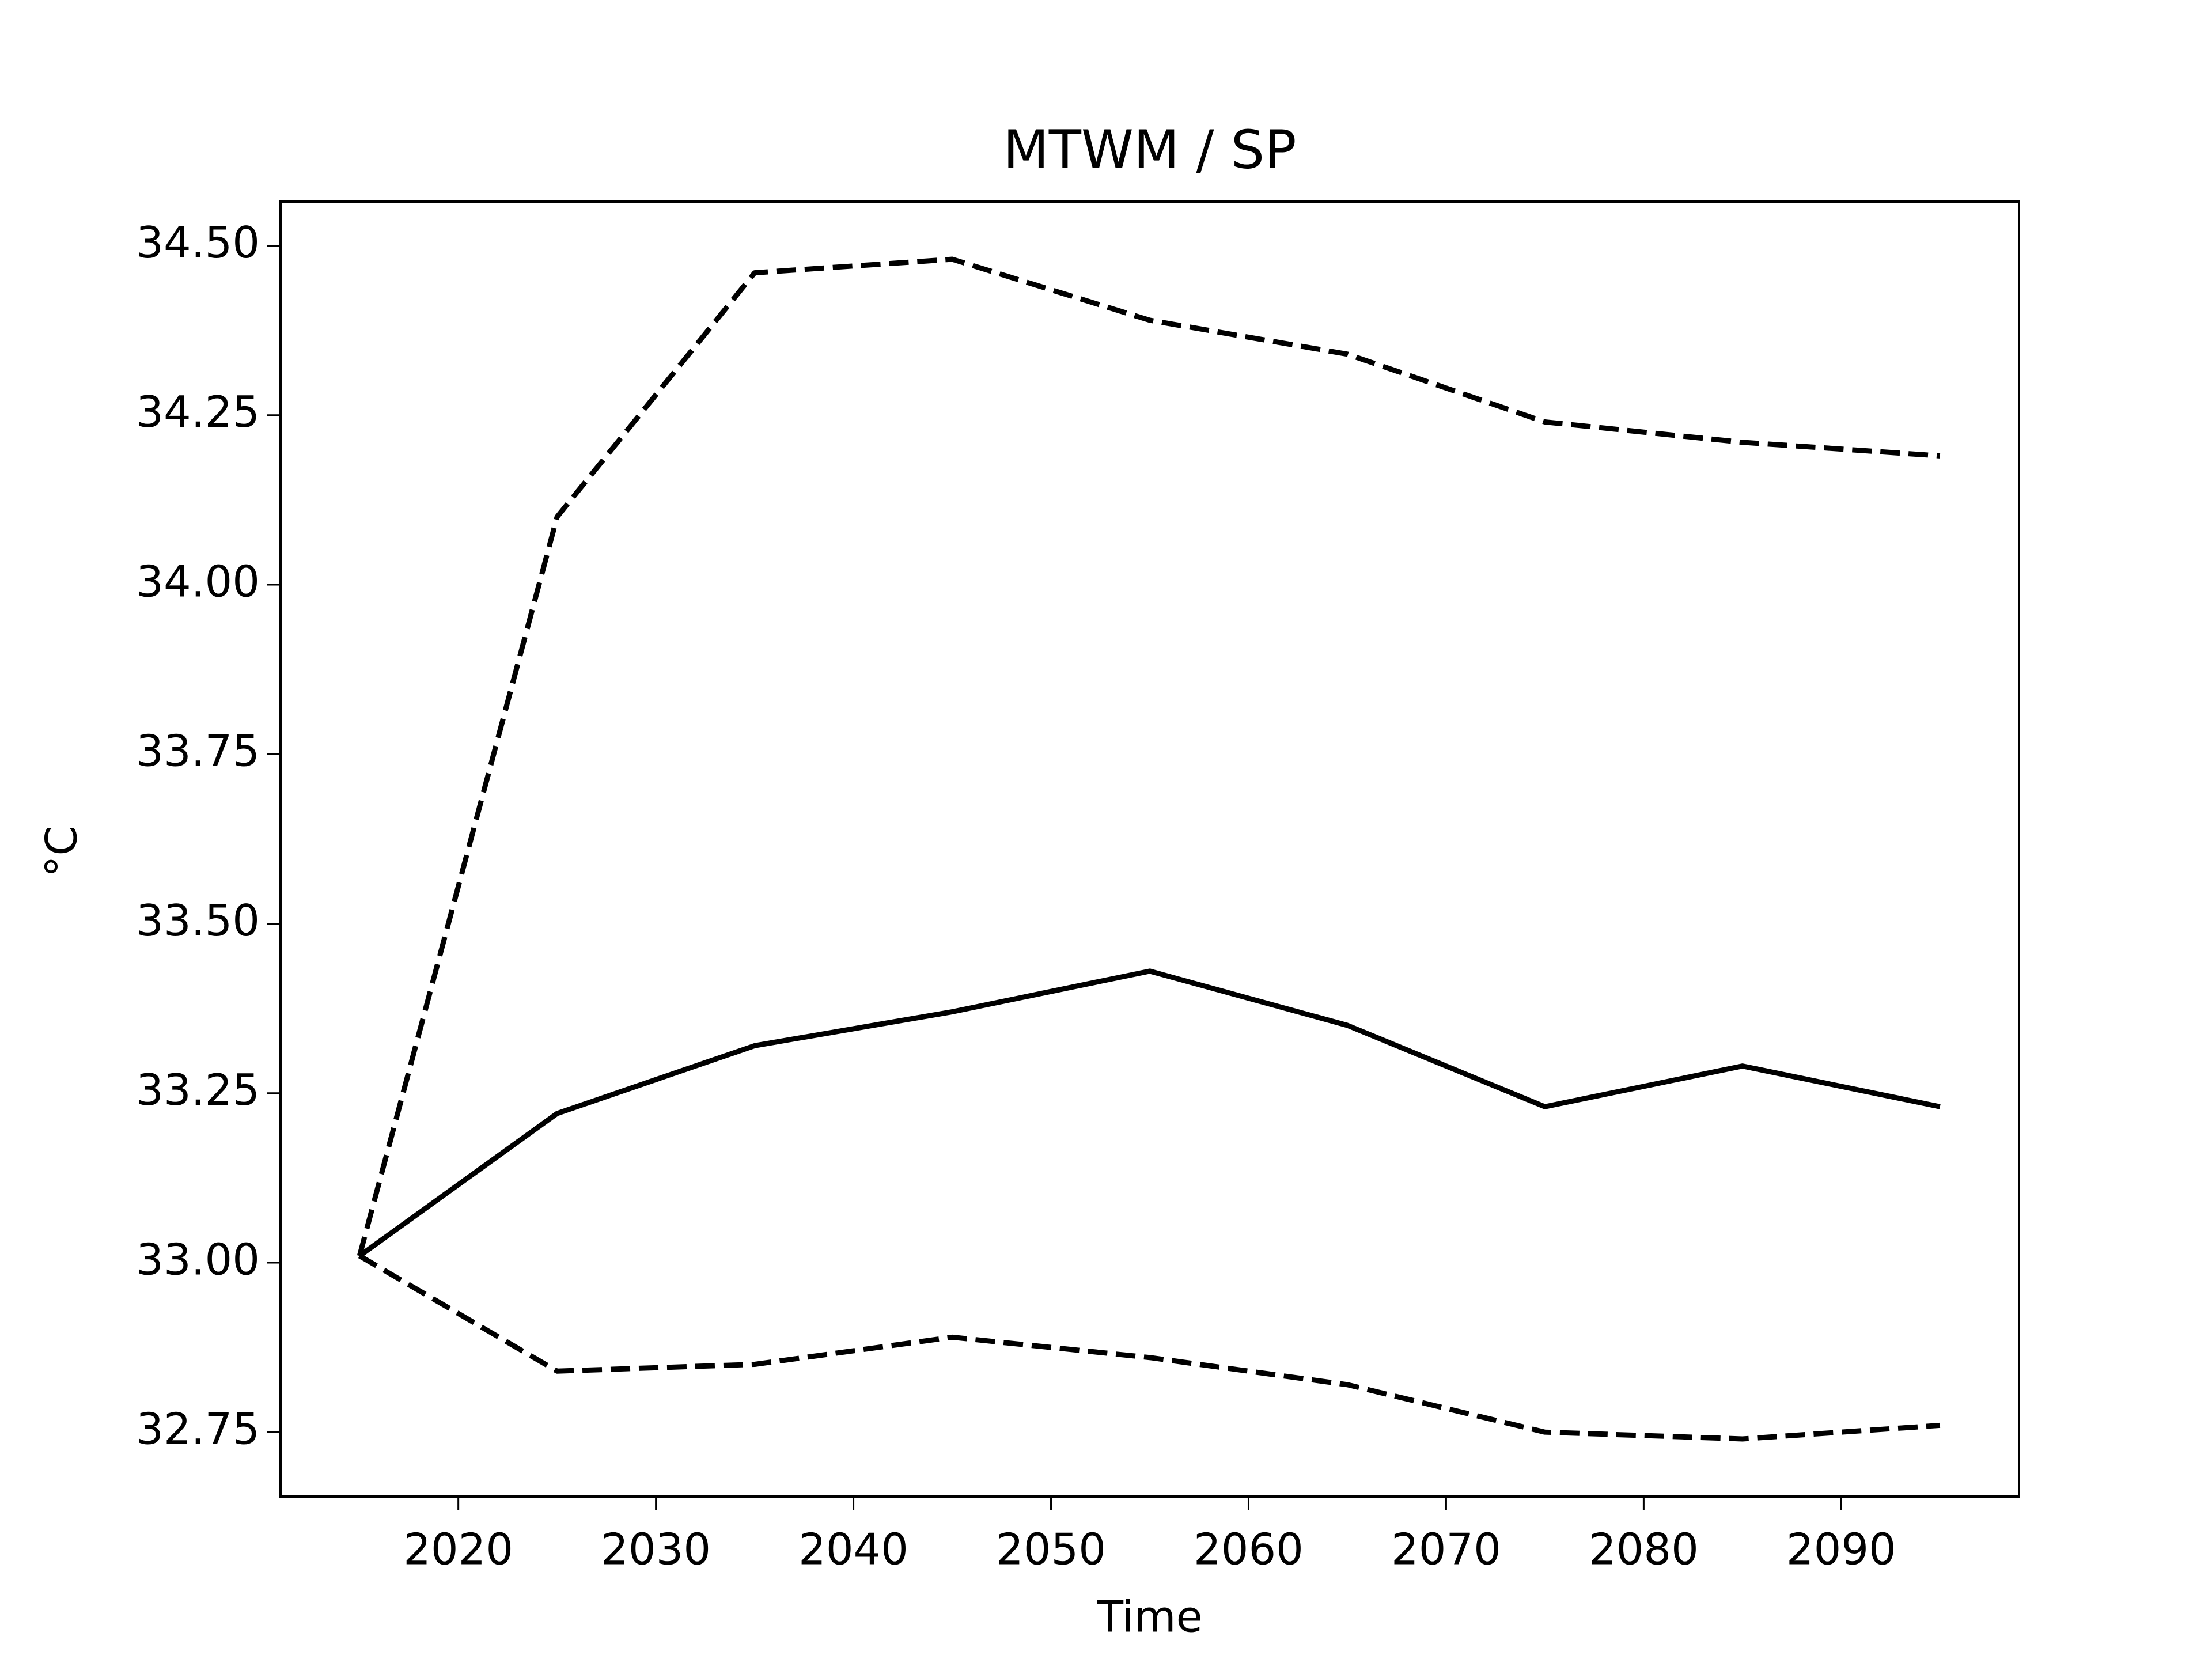  I want to click on x-tick-label: 2020, so click(458, 1549).